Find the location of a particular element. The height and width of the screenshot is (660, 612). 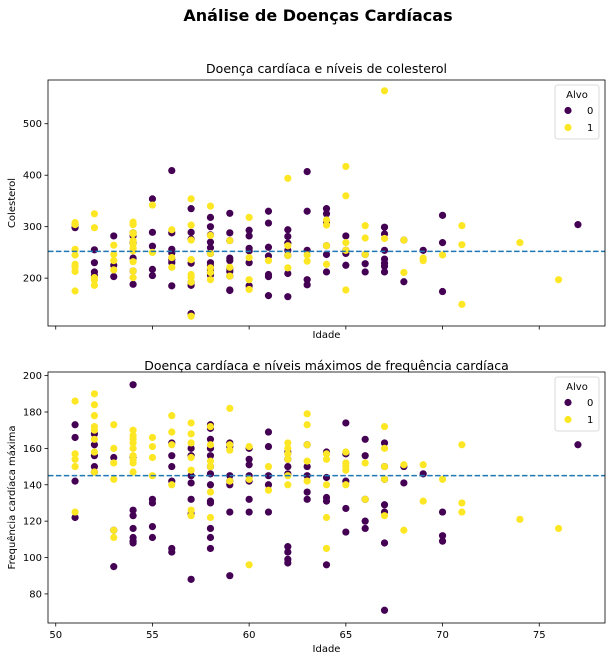

heart-rate-ytick-label: 140 is located at coordinates (32, 485).